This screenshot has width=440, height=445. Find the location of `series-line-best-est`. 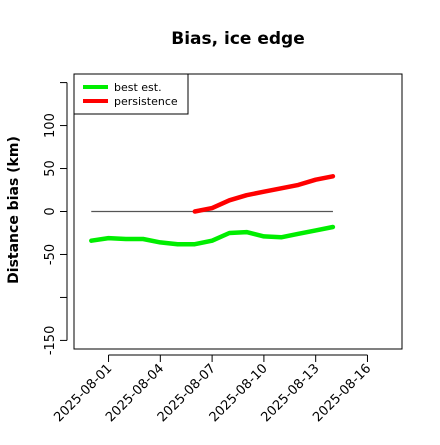

series-line-best-est is located at coordinates (212, 235).